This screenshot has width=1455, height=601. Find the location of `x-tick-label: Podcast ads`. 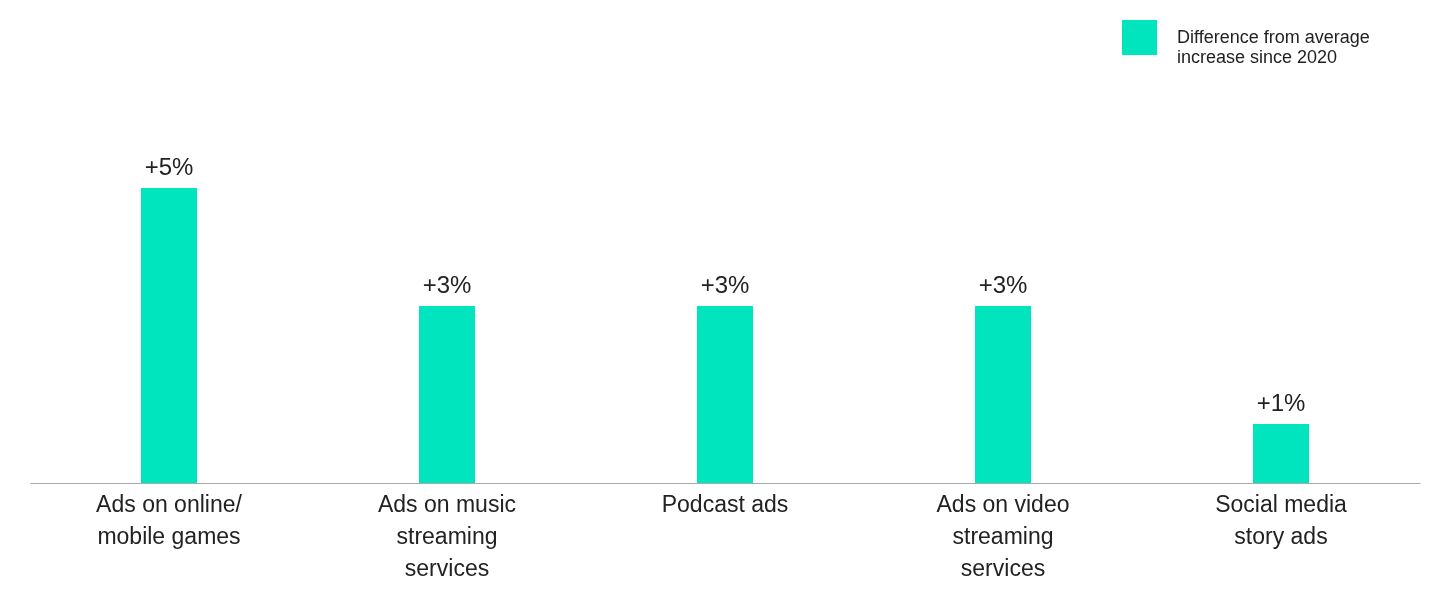

x-tick-label: Podcast ads is located at coordinates (725, 503).